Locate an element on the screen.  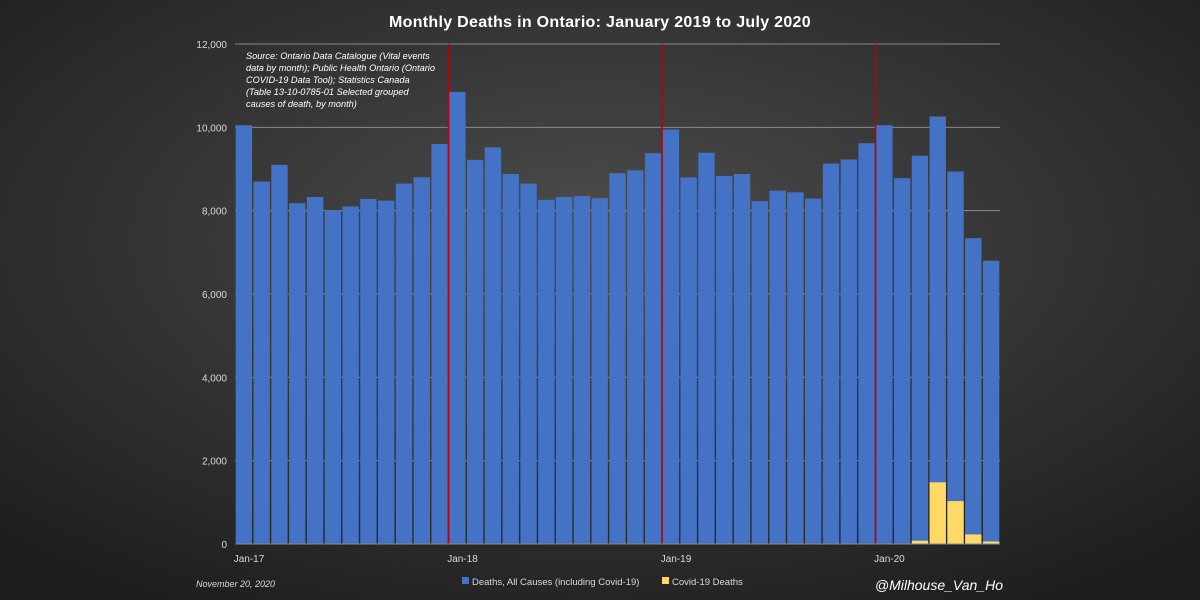
y-tick-label: 10,000 is located at coordinates (211, 128).